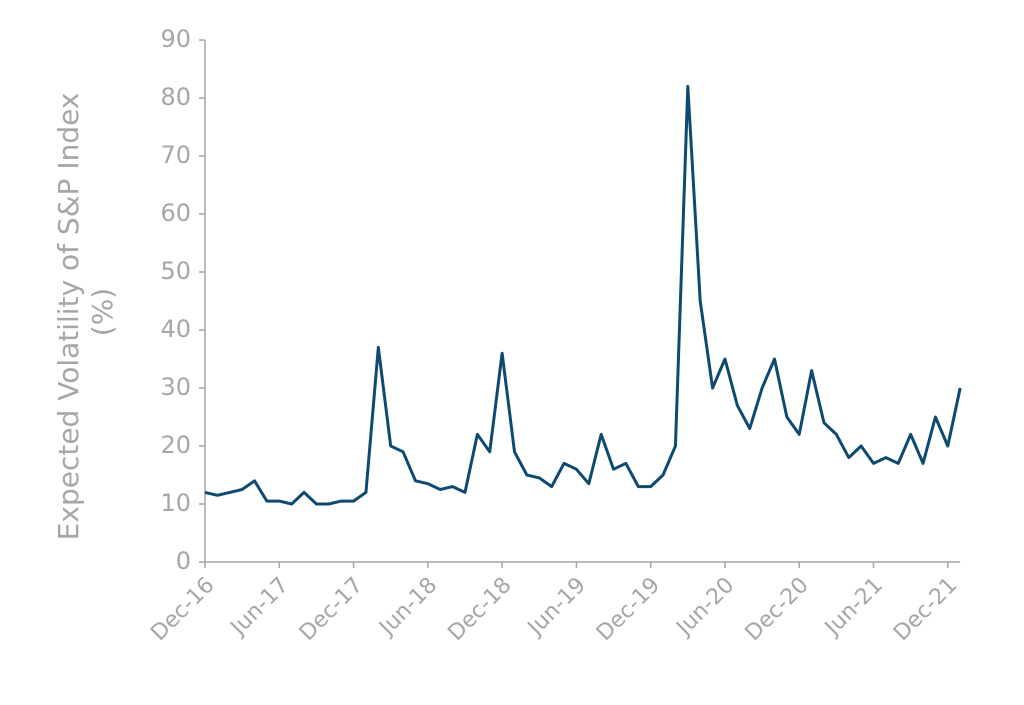 The image size is (1024, 705). I want to click on x-tick-label: Dec-17, so click(331, 609).